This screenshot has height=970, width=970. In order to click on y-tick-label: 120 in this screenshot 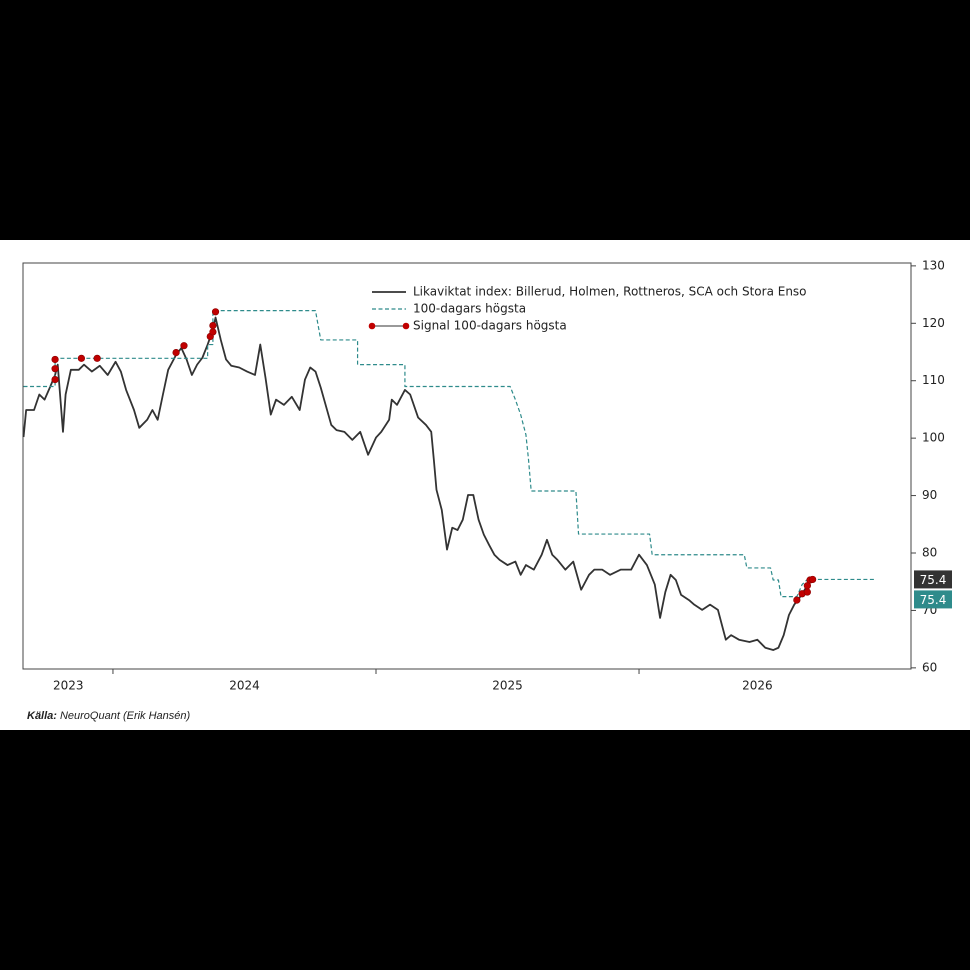, I will do `click(933, 323)`.